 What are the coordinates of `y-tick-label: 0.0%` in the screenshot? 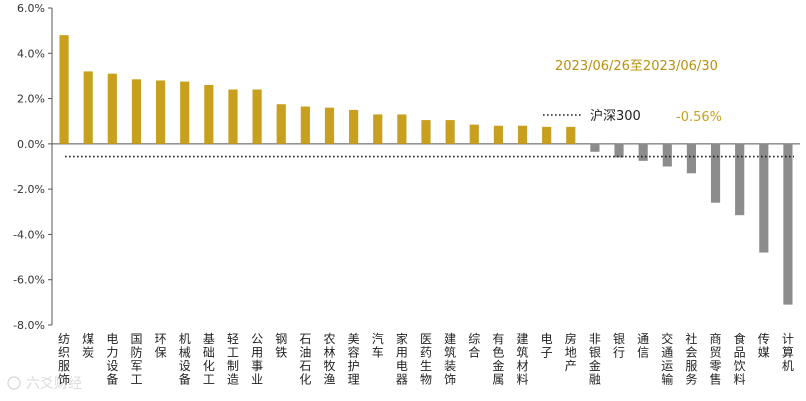 It's located at (31, 144).